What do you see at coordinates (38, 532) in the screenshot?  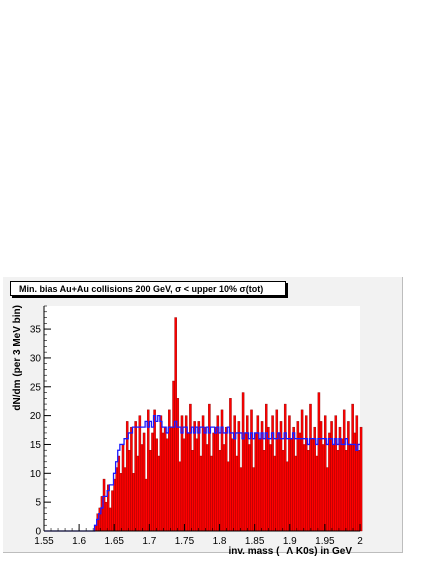 I see `y-tick-label: 0` at bounding box center [38, 532].